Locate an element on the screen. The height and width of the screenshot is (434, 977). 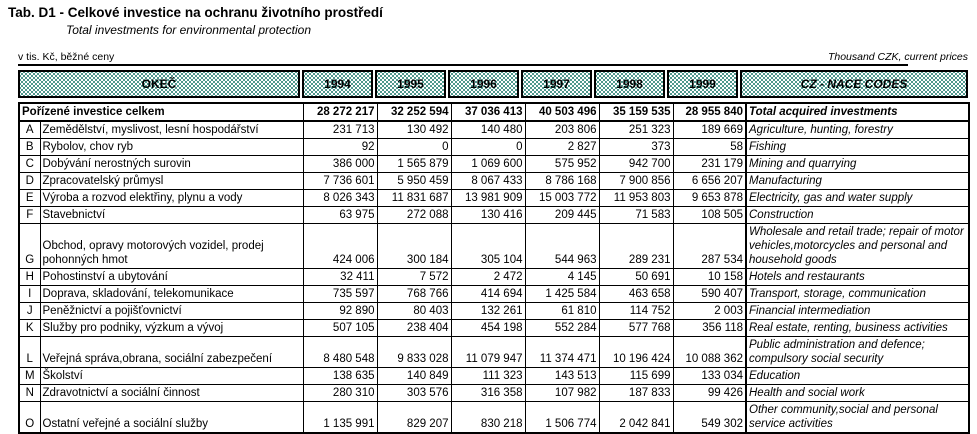
cell-value-1995: 768 766 is located at coordinates (414, 294).